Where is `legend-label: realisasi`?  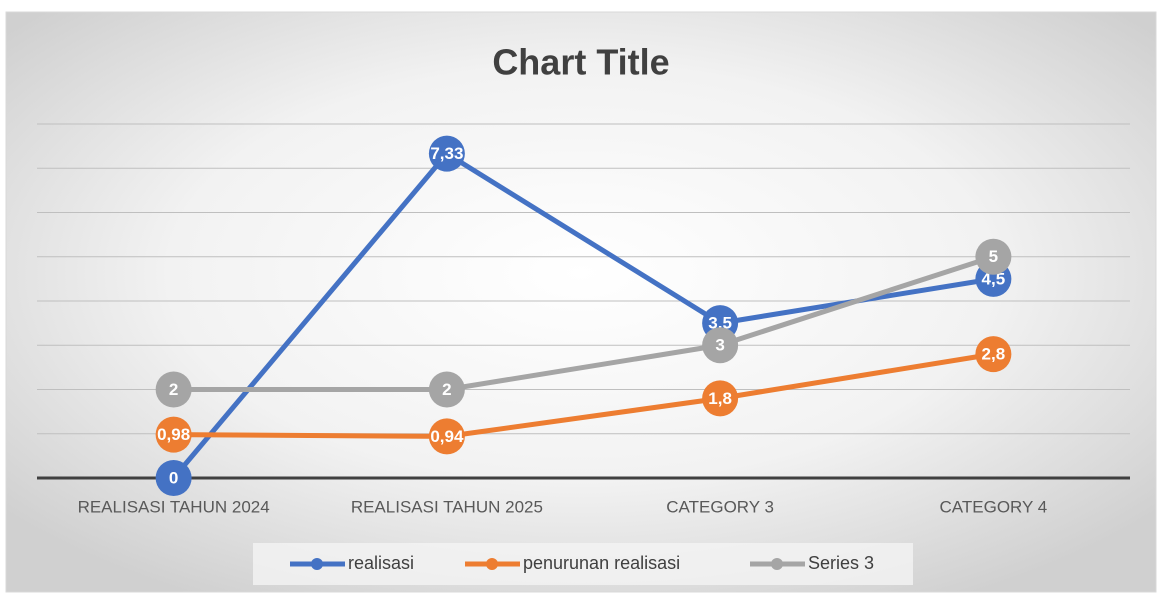 legend-label: realisasi is located at coordinates (381, 563).